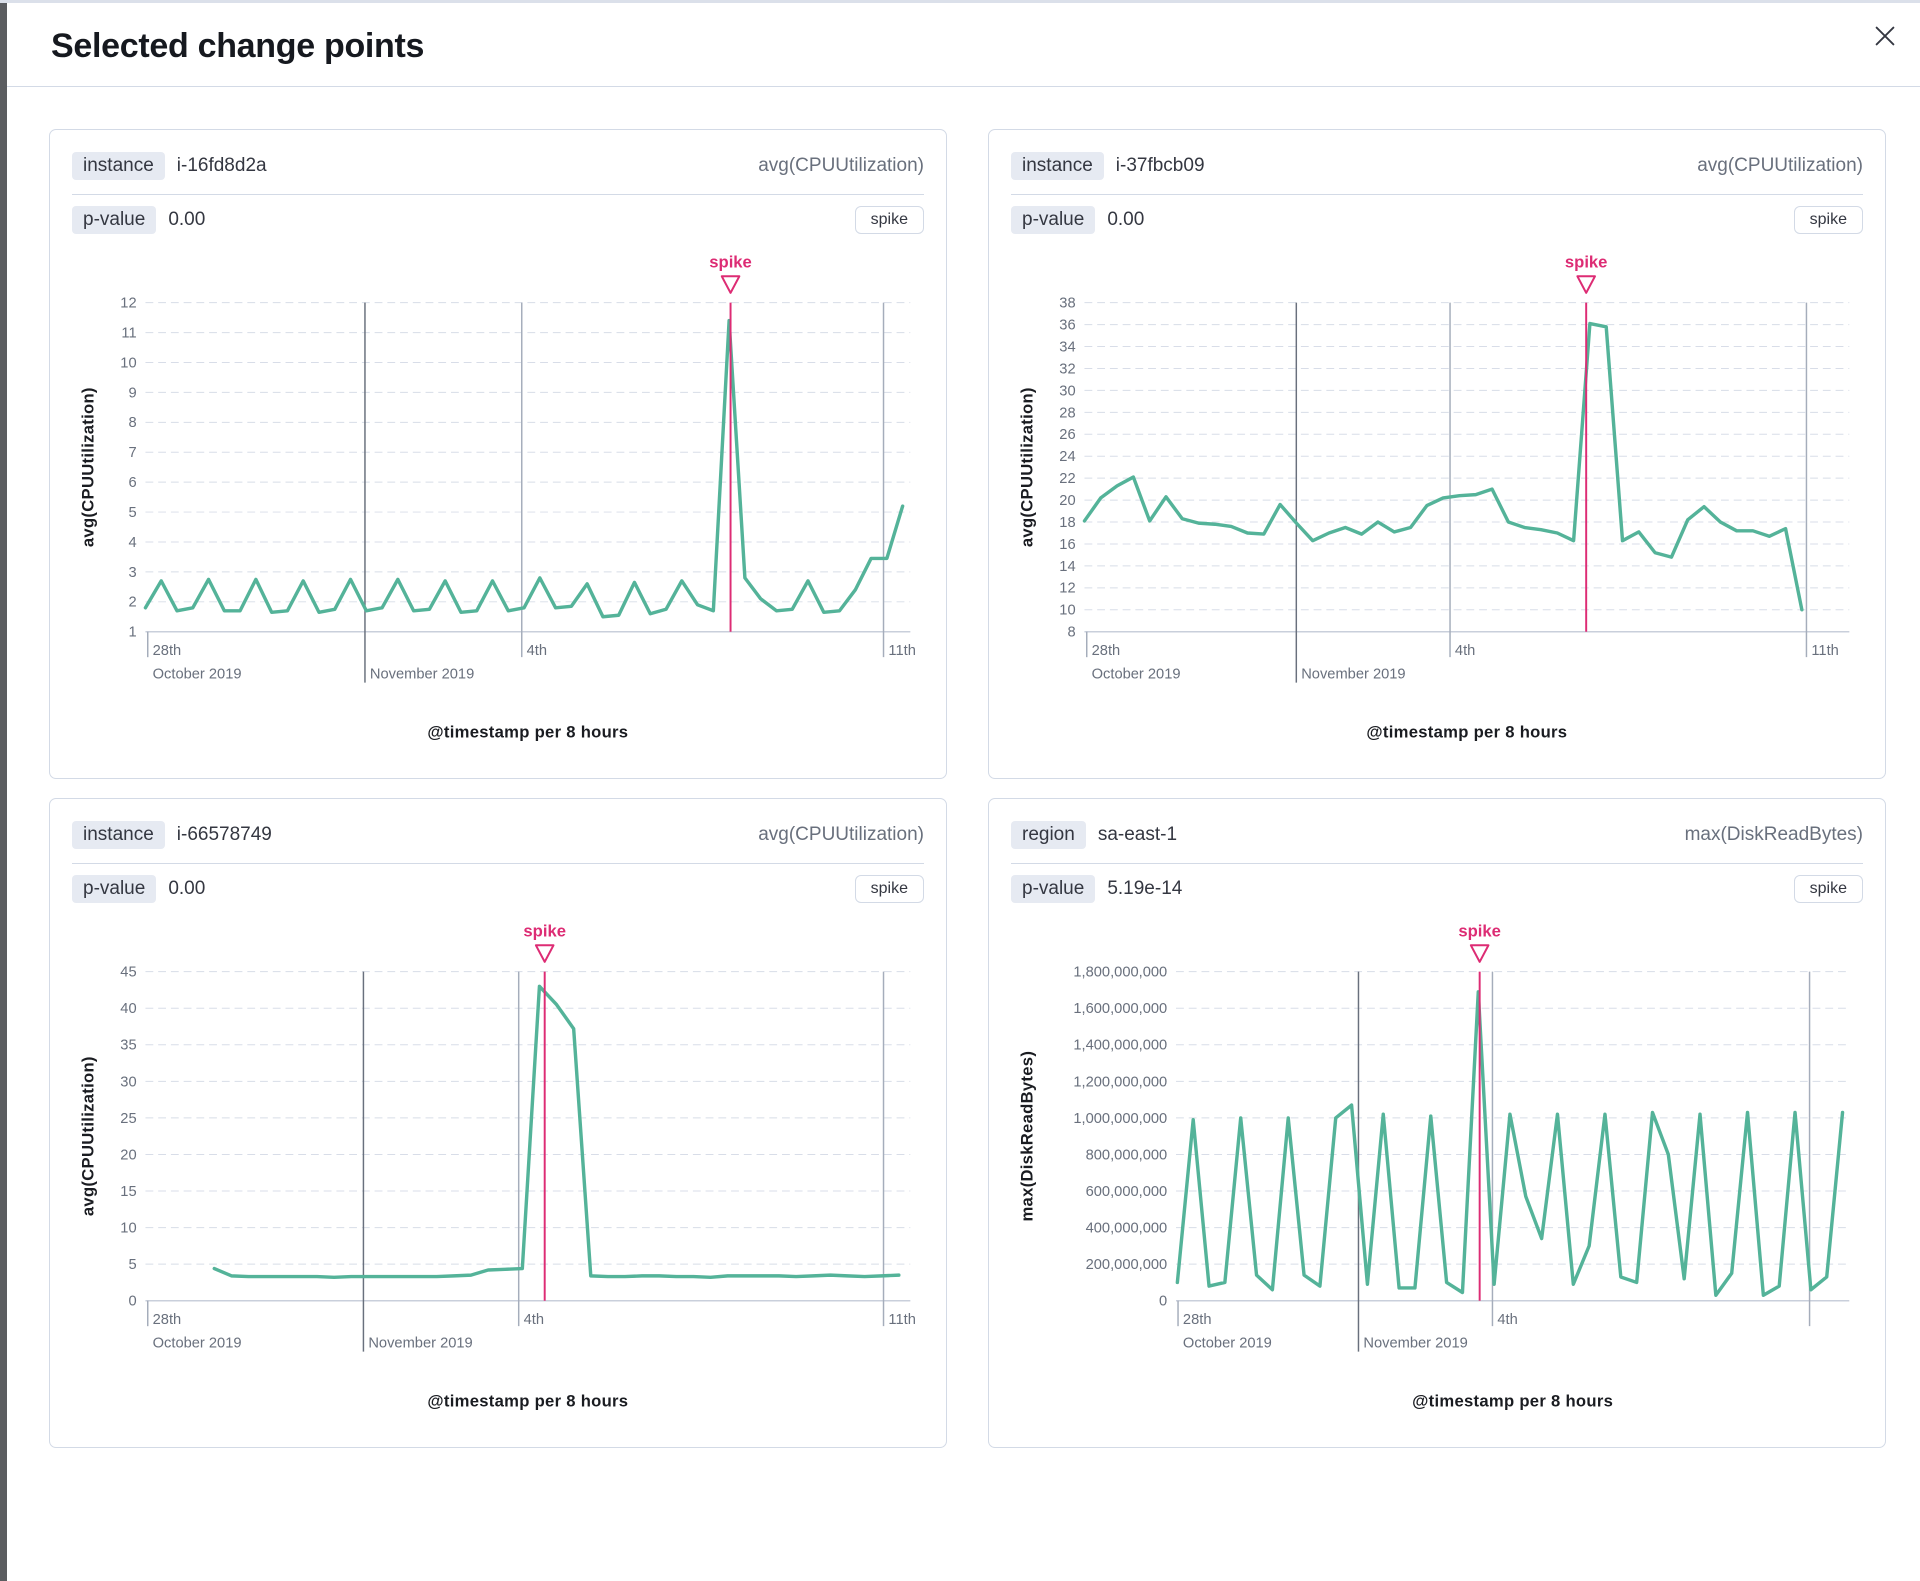  What do you see at coordinates (1067, 326) in the screenshot?
I see `svg-text: 36` at bounding box center [1067, 326].